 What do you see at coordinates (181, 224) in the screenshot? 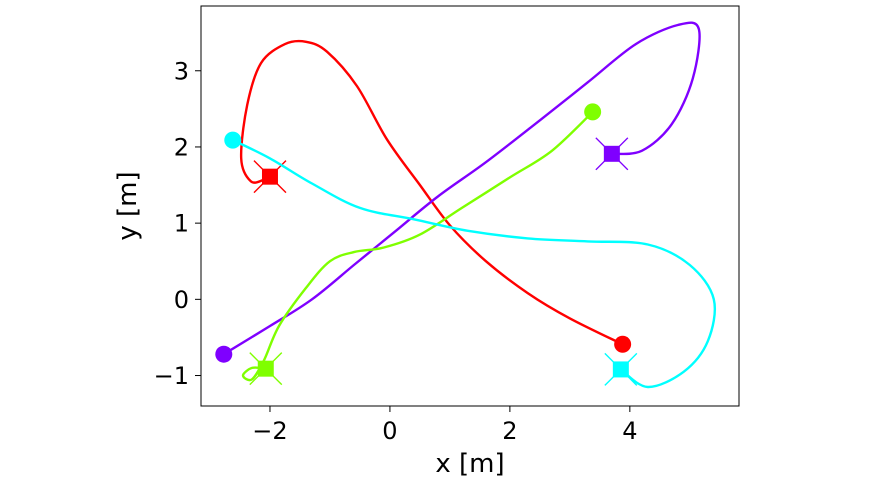
I see `y-tick-label: 1` at bounding box center [181, 224].